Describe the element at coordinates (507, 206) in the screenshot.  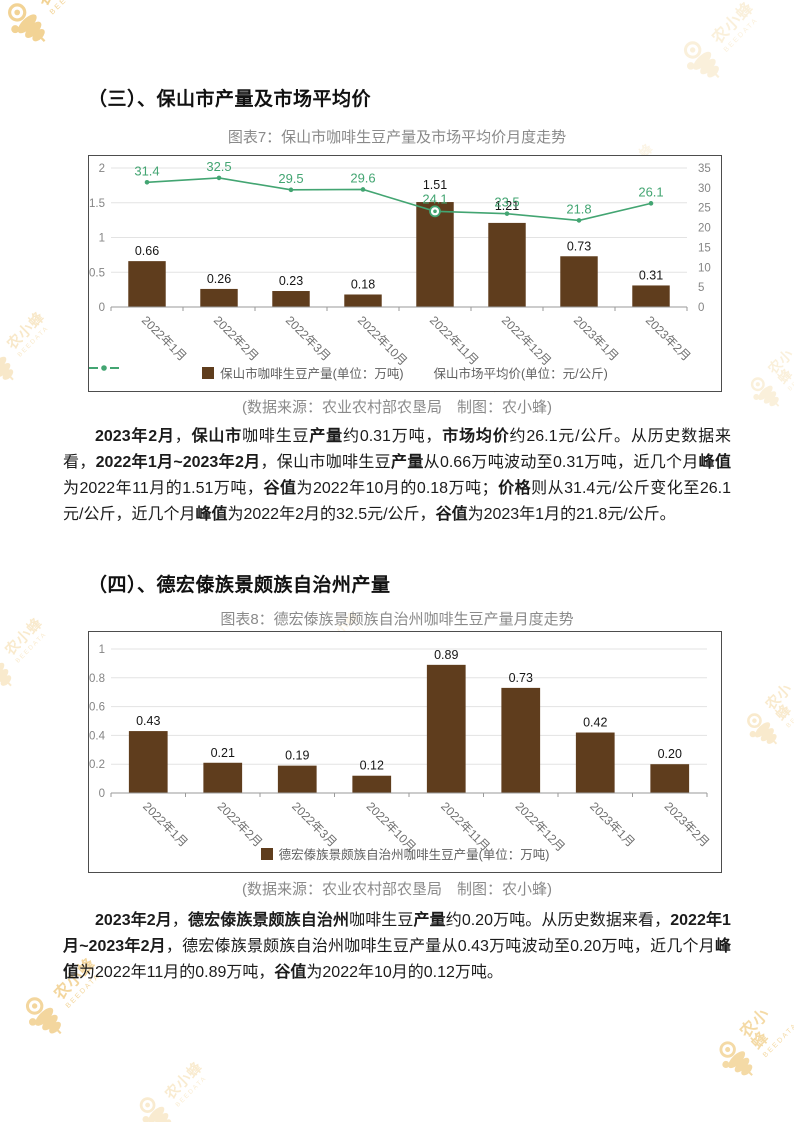
I see `svg-text: 1.21` at that location.